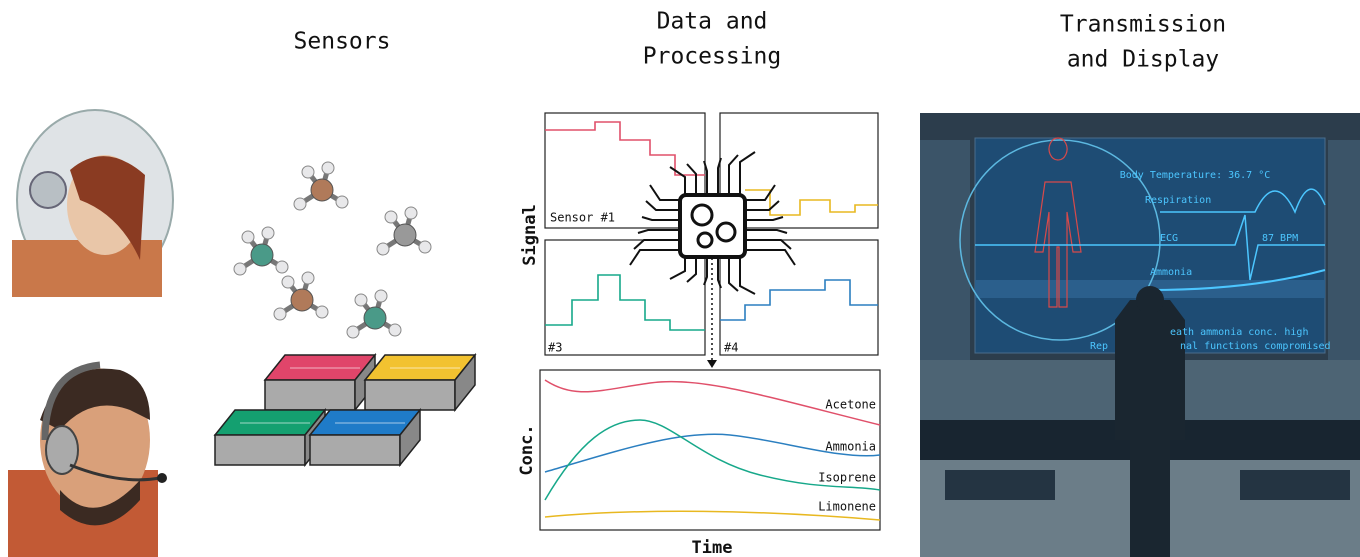 This screenshot has width=1360, height=557. I want to click on operator-illustration, so click(87, 459).